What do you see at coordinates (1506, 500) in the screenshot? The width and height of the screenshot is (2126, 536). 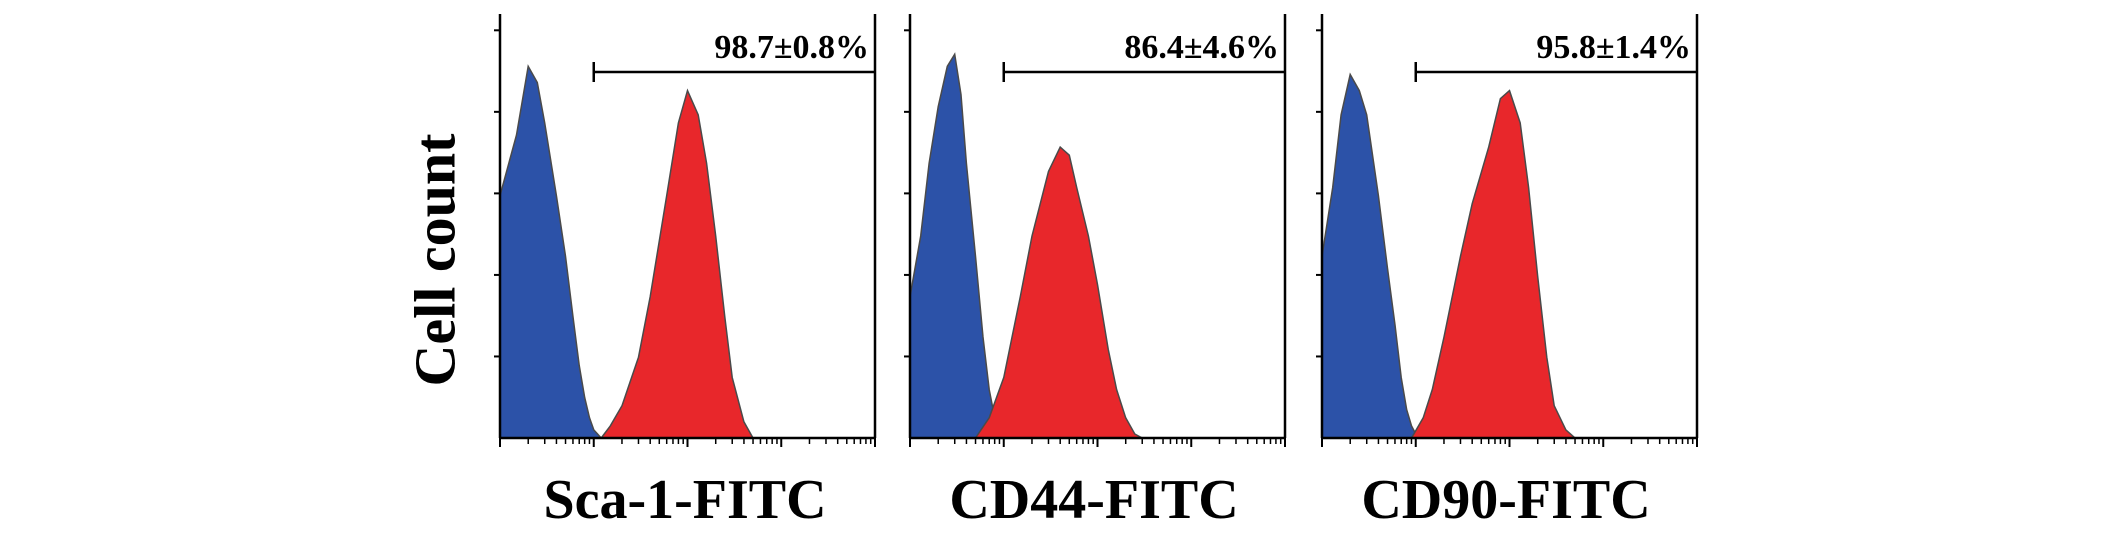 I see `x-axis-label-cd90: CD90-FITC` at bounding box center [1506, 500].